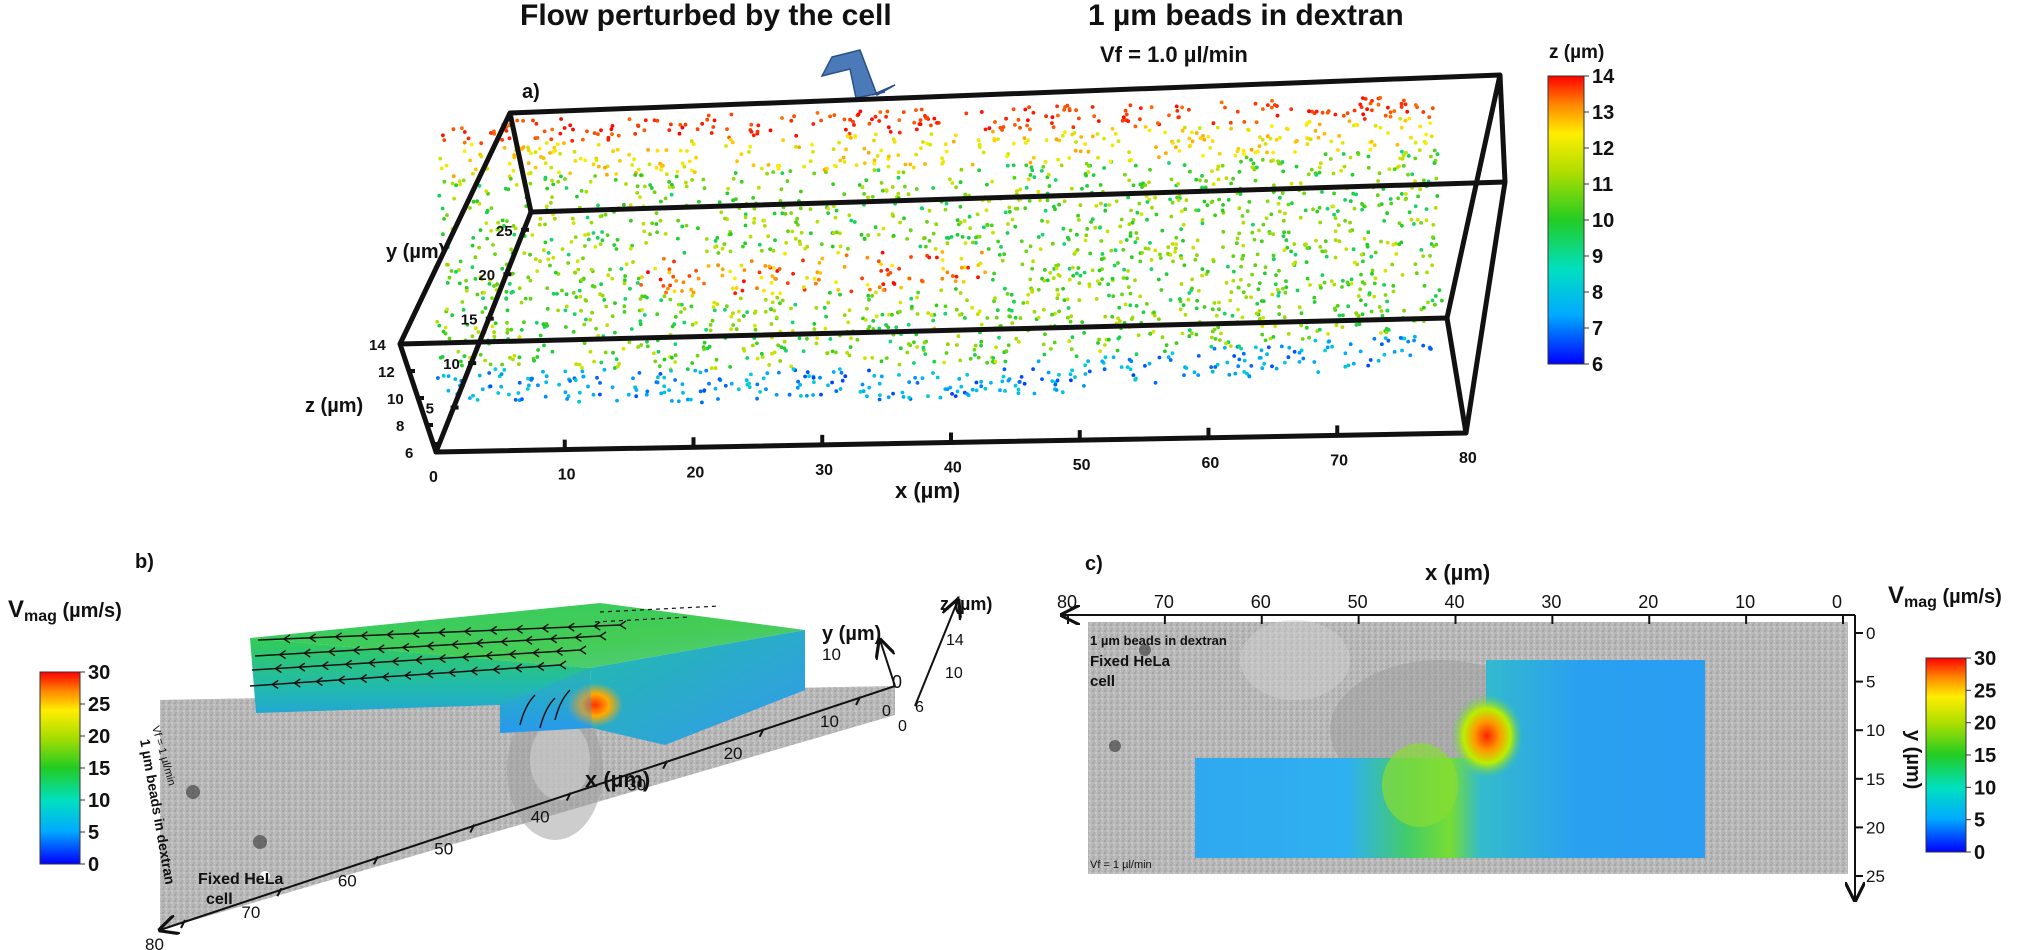 The width and height of the screenshot is (2034, 950). I want to click on colorbar-tick-label: 25, so click(1985, 691).